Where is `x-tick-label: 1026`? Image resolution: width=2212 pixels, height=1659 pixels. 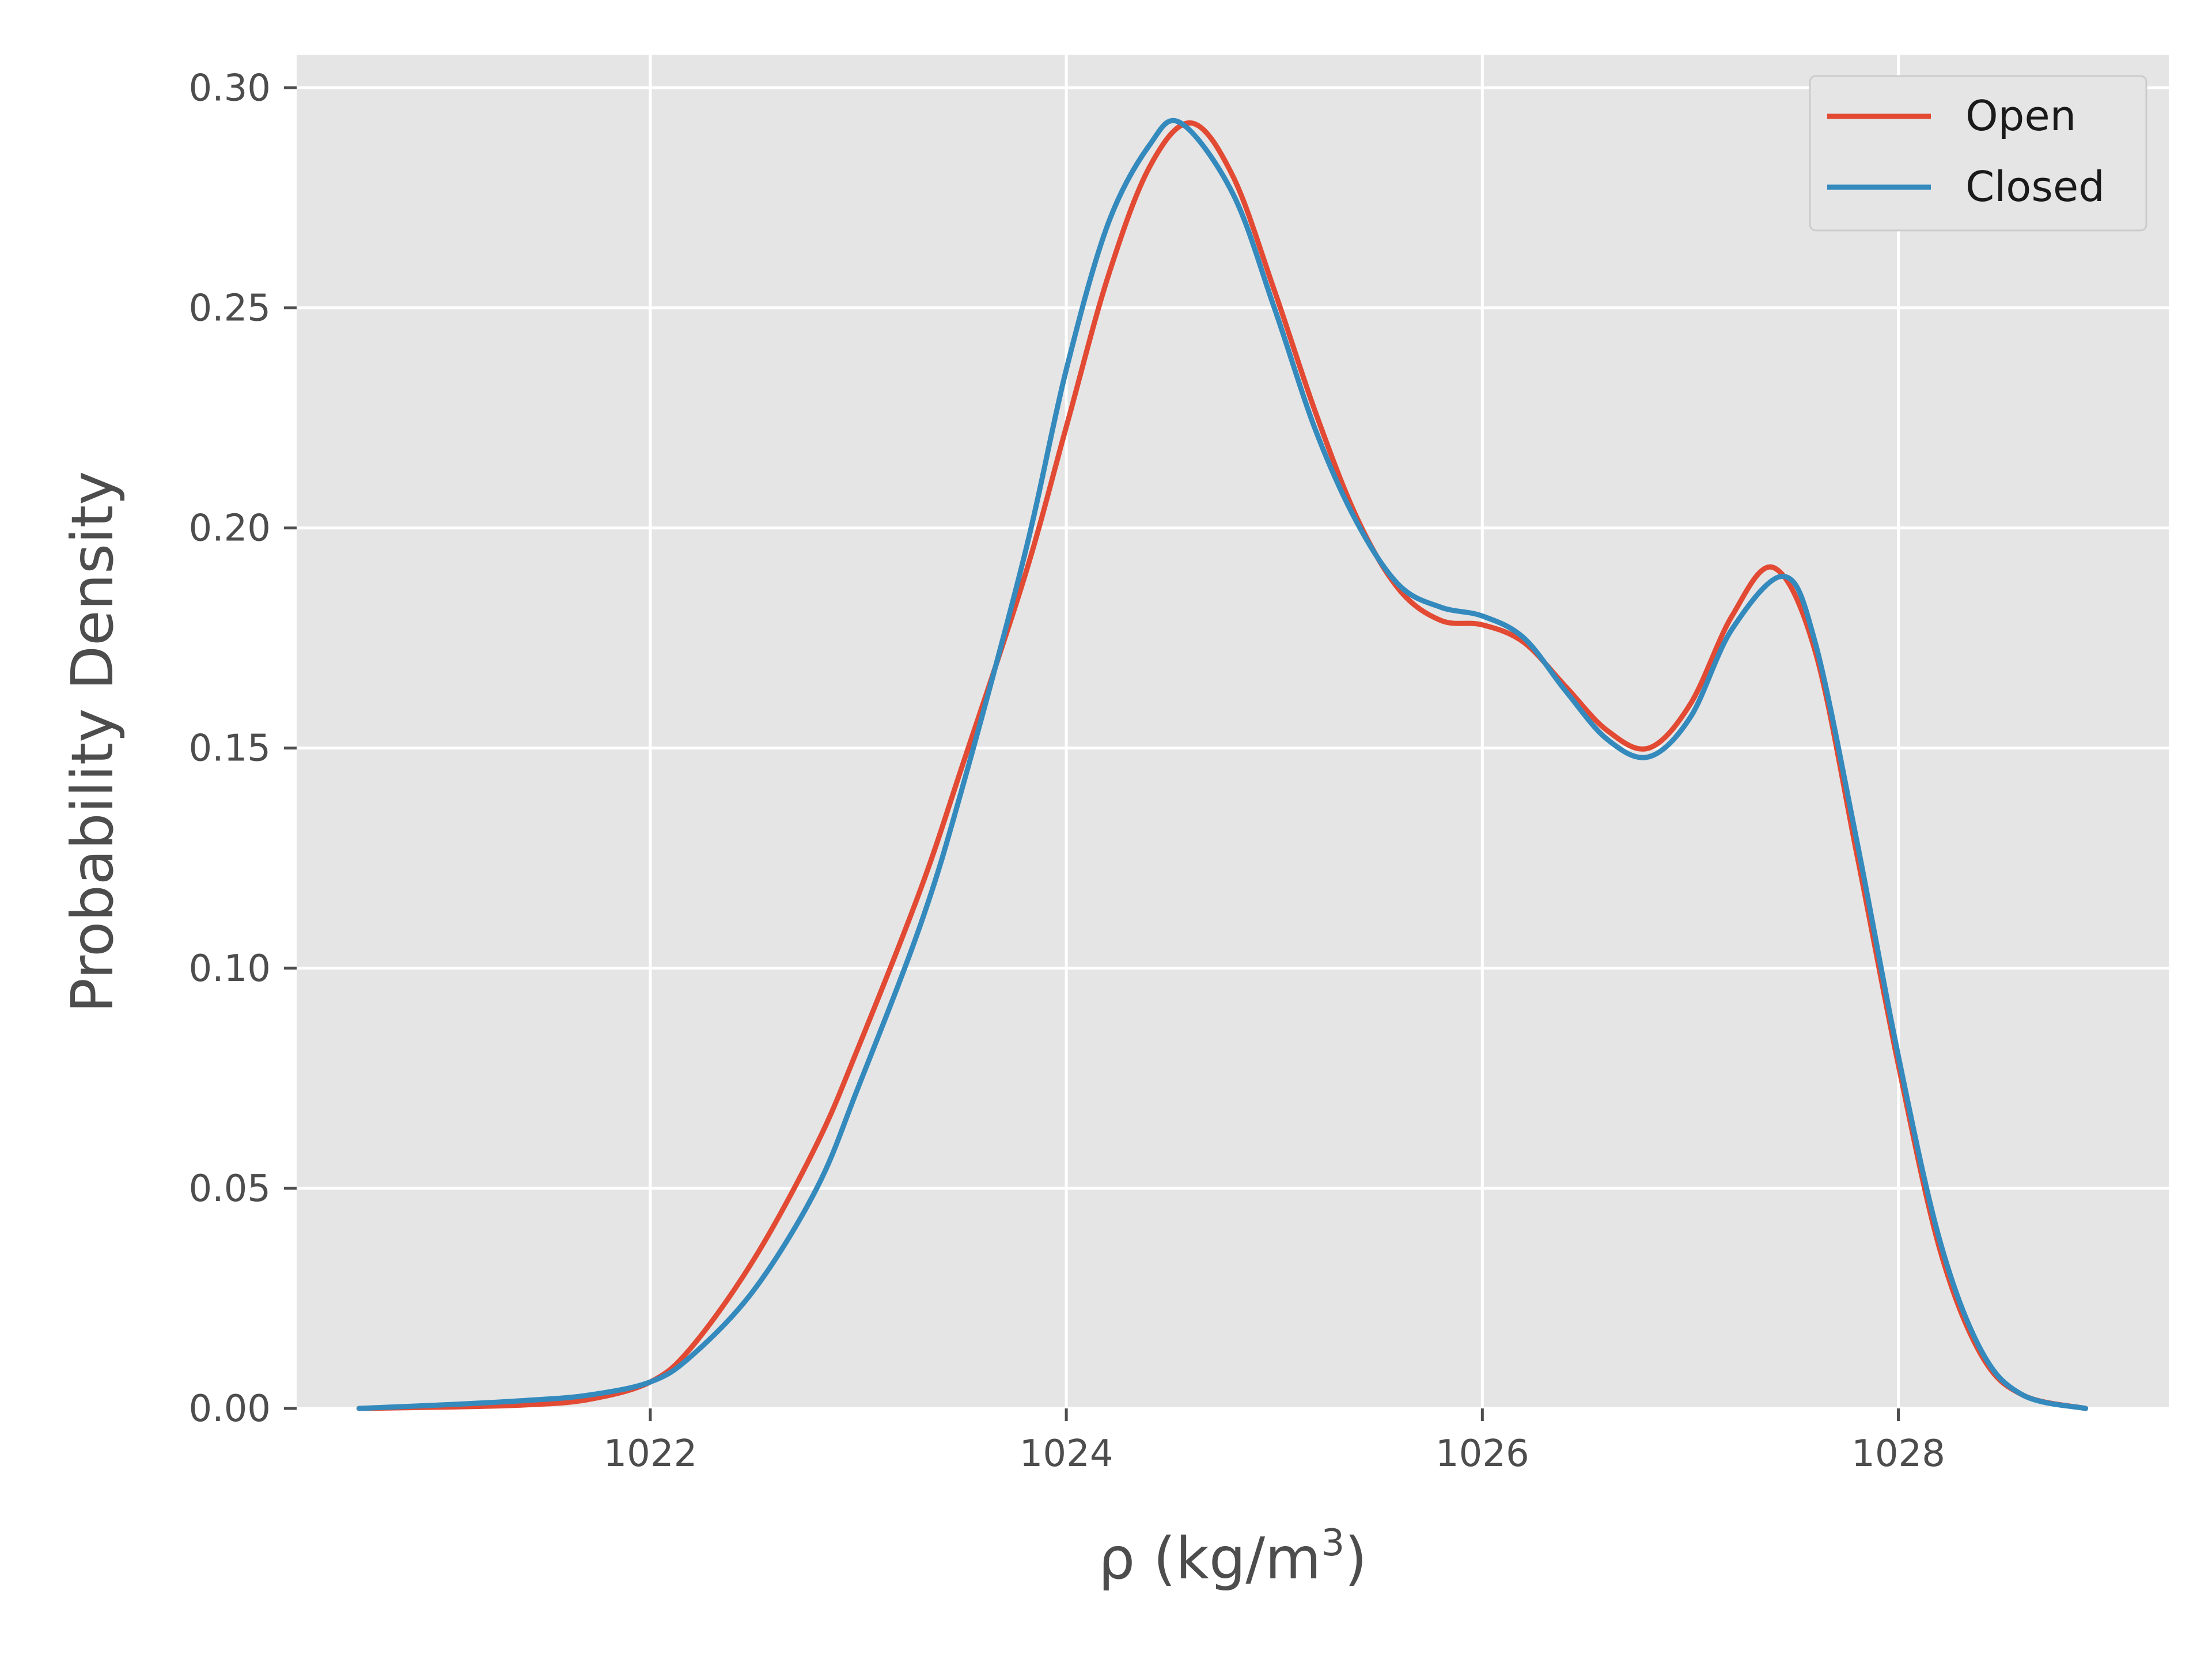
x-tick-label: 1026 is located at coordinates (1482, 1454).